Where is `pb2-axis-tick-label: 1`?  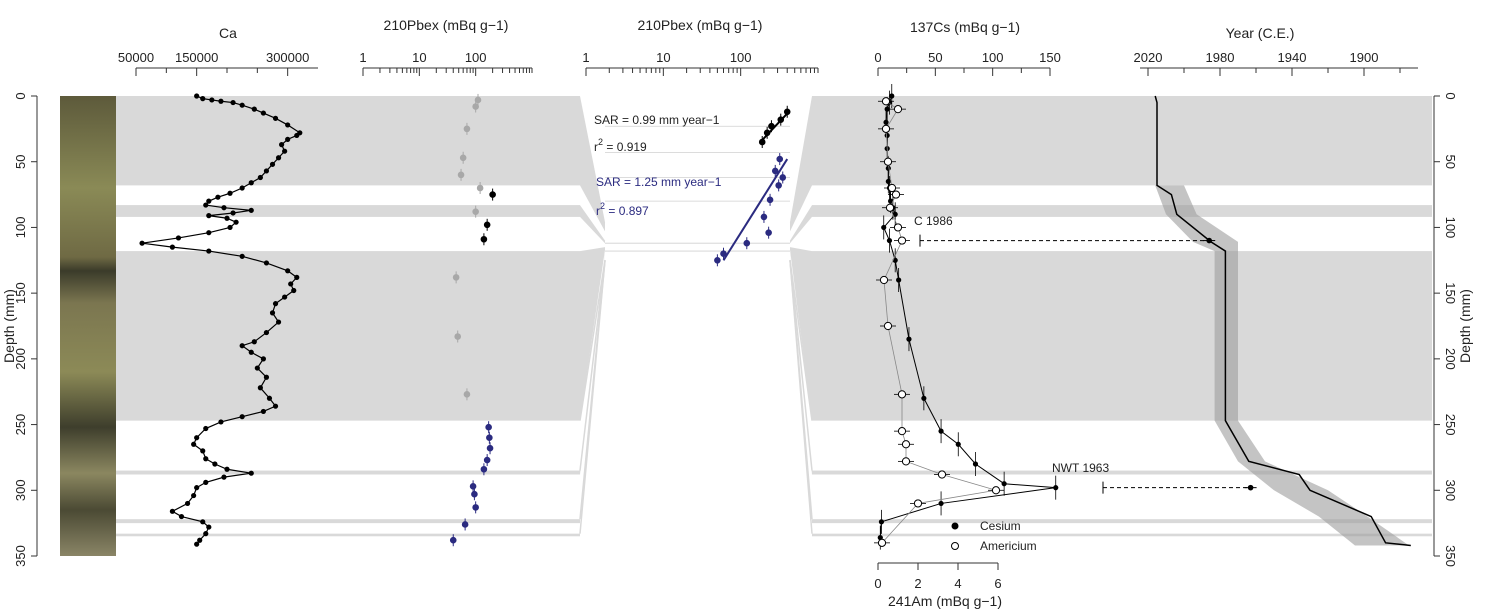
pb2-axis-tick-label: 1 is located at coordinates (585, 57).